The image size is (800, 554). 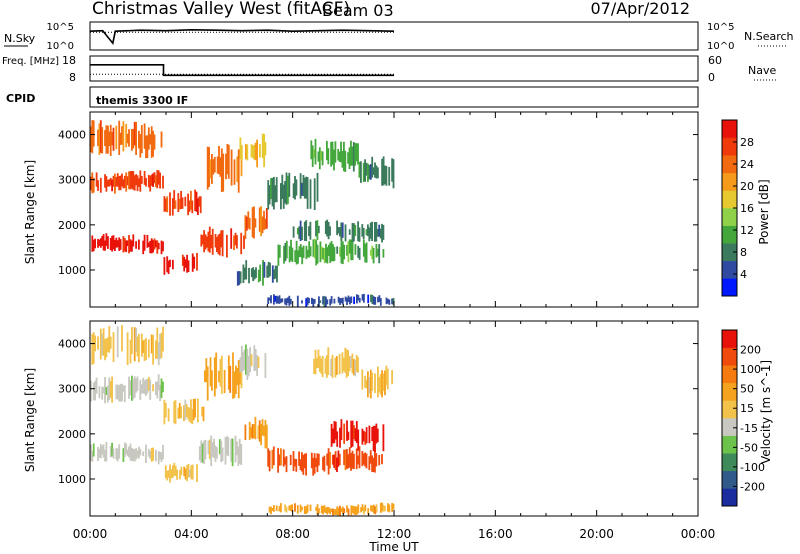 I want to click on x-tick-label: 04:00, so click(x=191, y=534).